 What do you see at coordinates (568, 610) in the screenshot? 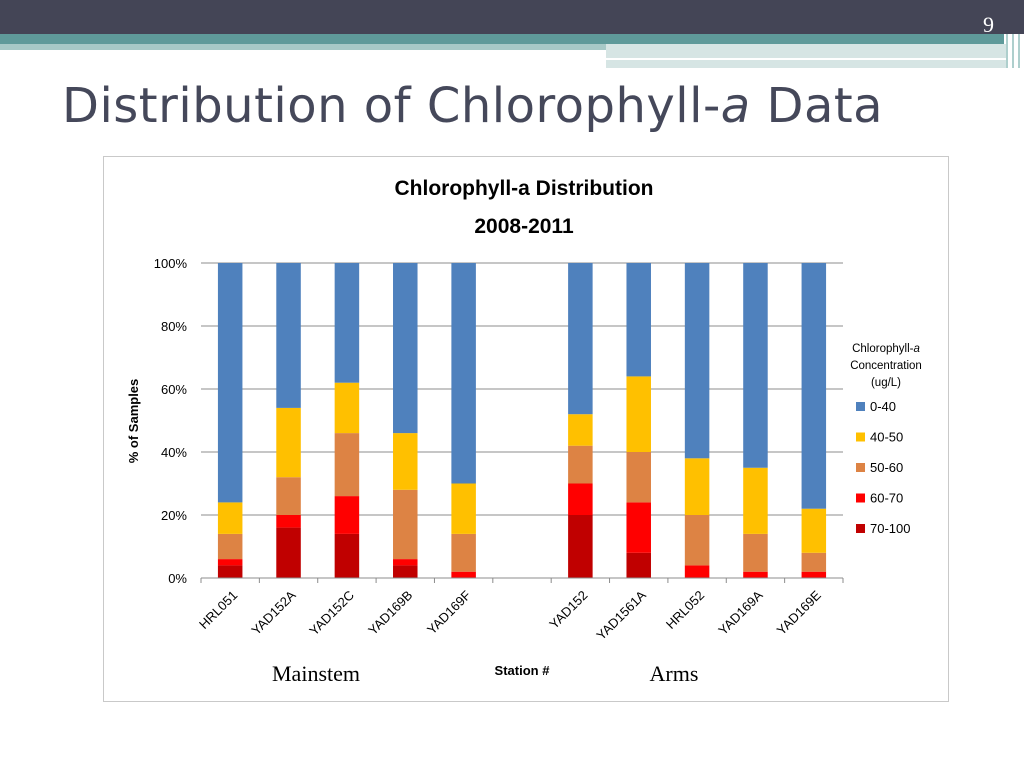
I see `x-tick-label: YAD152` at bounding box center [568, 610].